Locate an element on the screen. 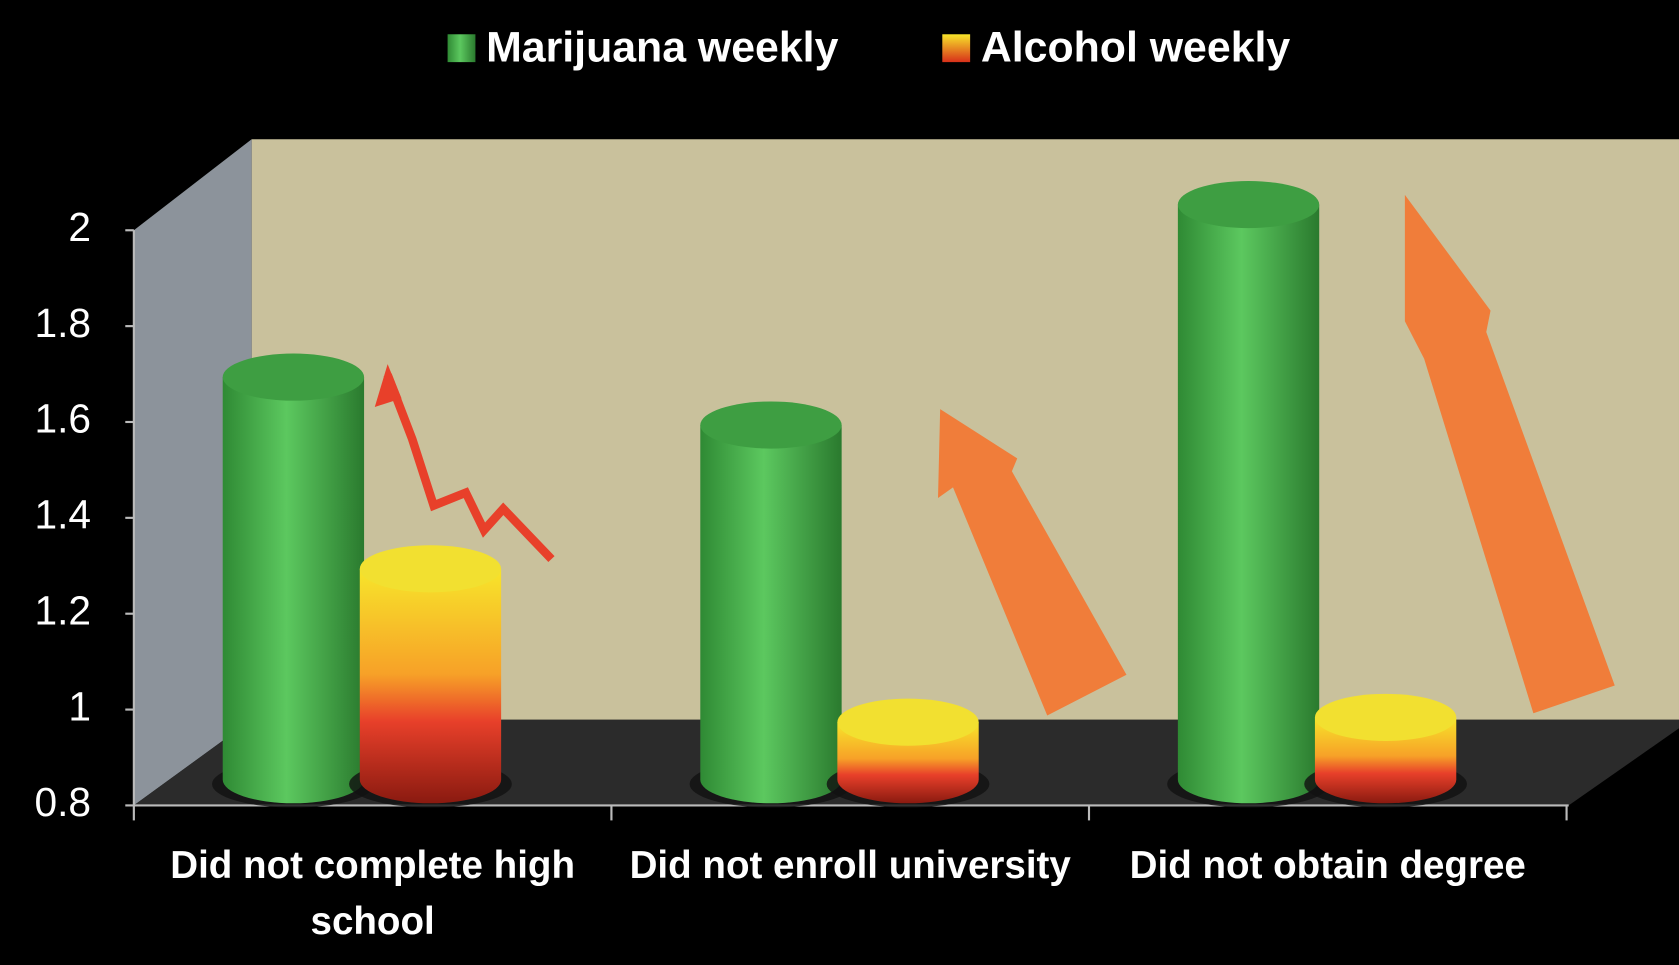  side-wall is located at coordinates (192, 472).